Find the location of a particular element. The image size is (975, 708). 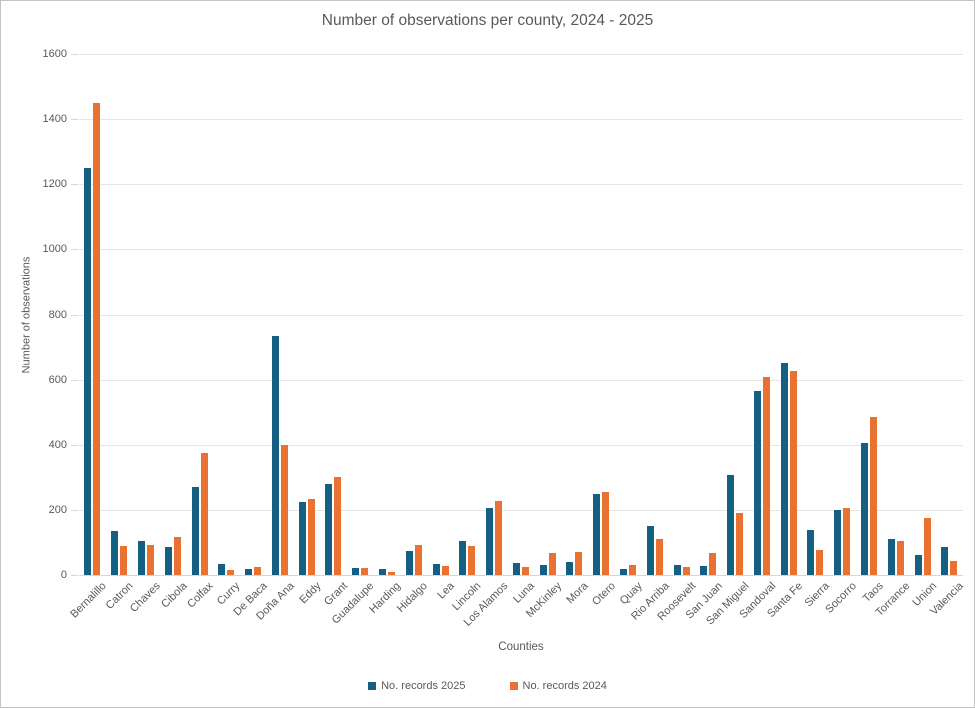

x-tick-label-cibola: Cibola is located at coordinates (174, 595).